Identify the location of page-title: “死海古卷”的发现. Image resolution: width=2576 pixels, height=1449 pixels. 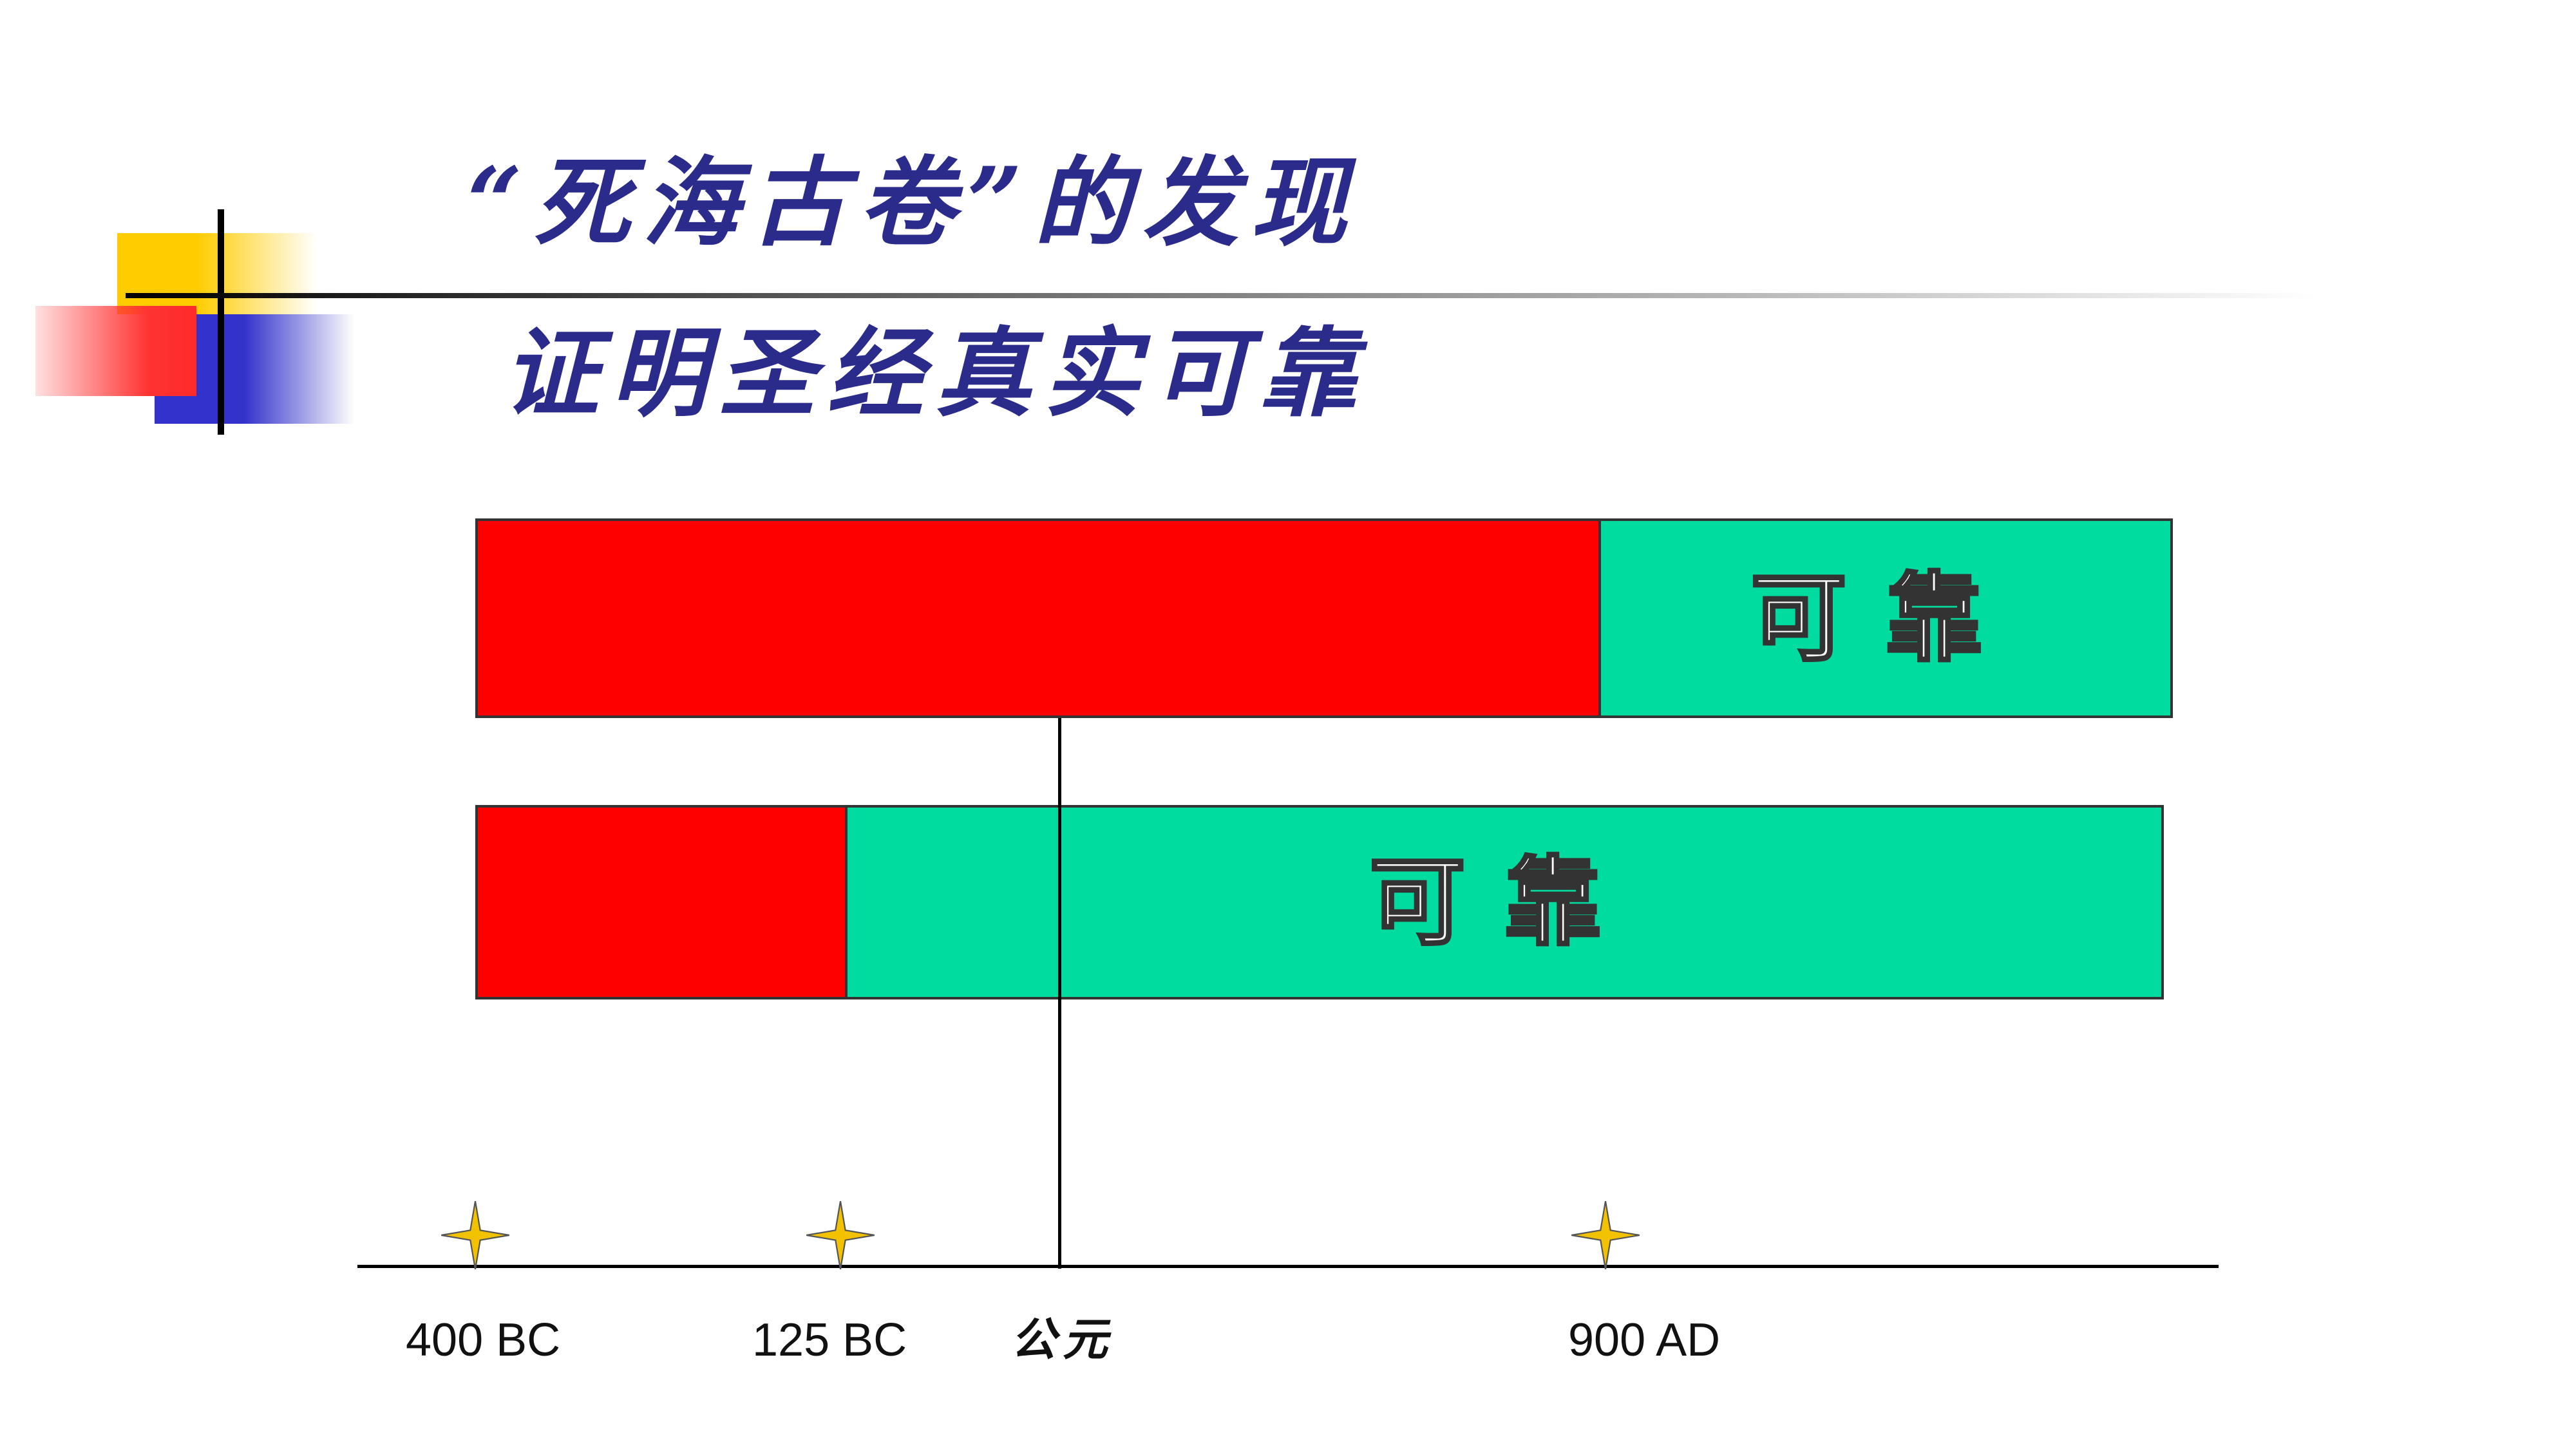
(913, 203).